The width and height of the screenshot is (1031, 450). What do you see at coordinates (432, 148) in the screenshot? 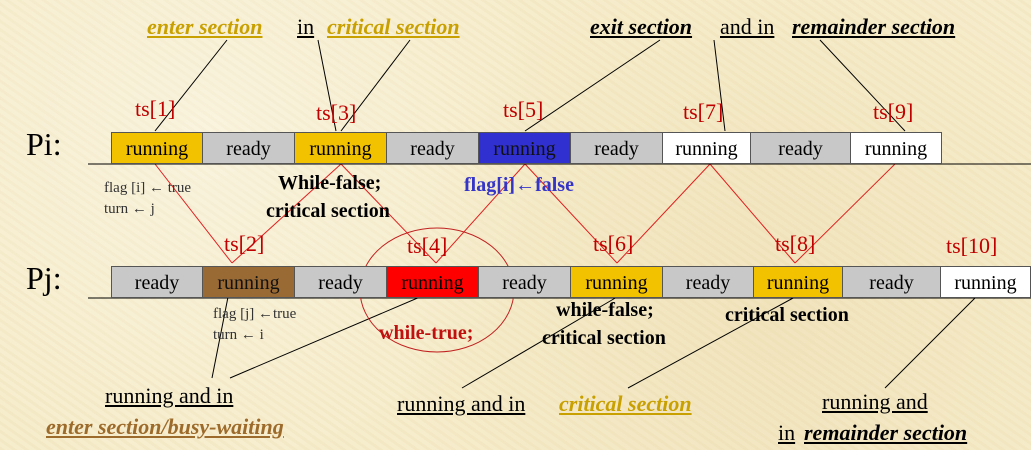
I see `pi-cell-4: ready` at bounding box center [432, 148].